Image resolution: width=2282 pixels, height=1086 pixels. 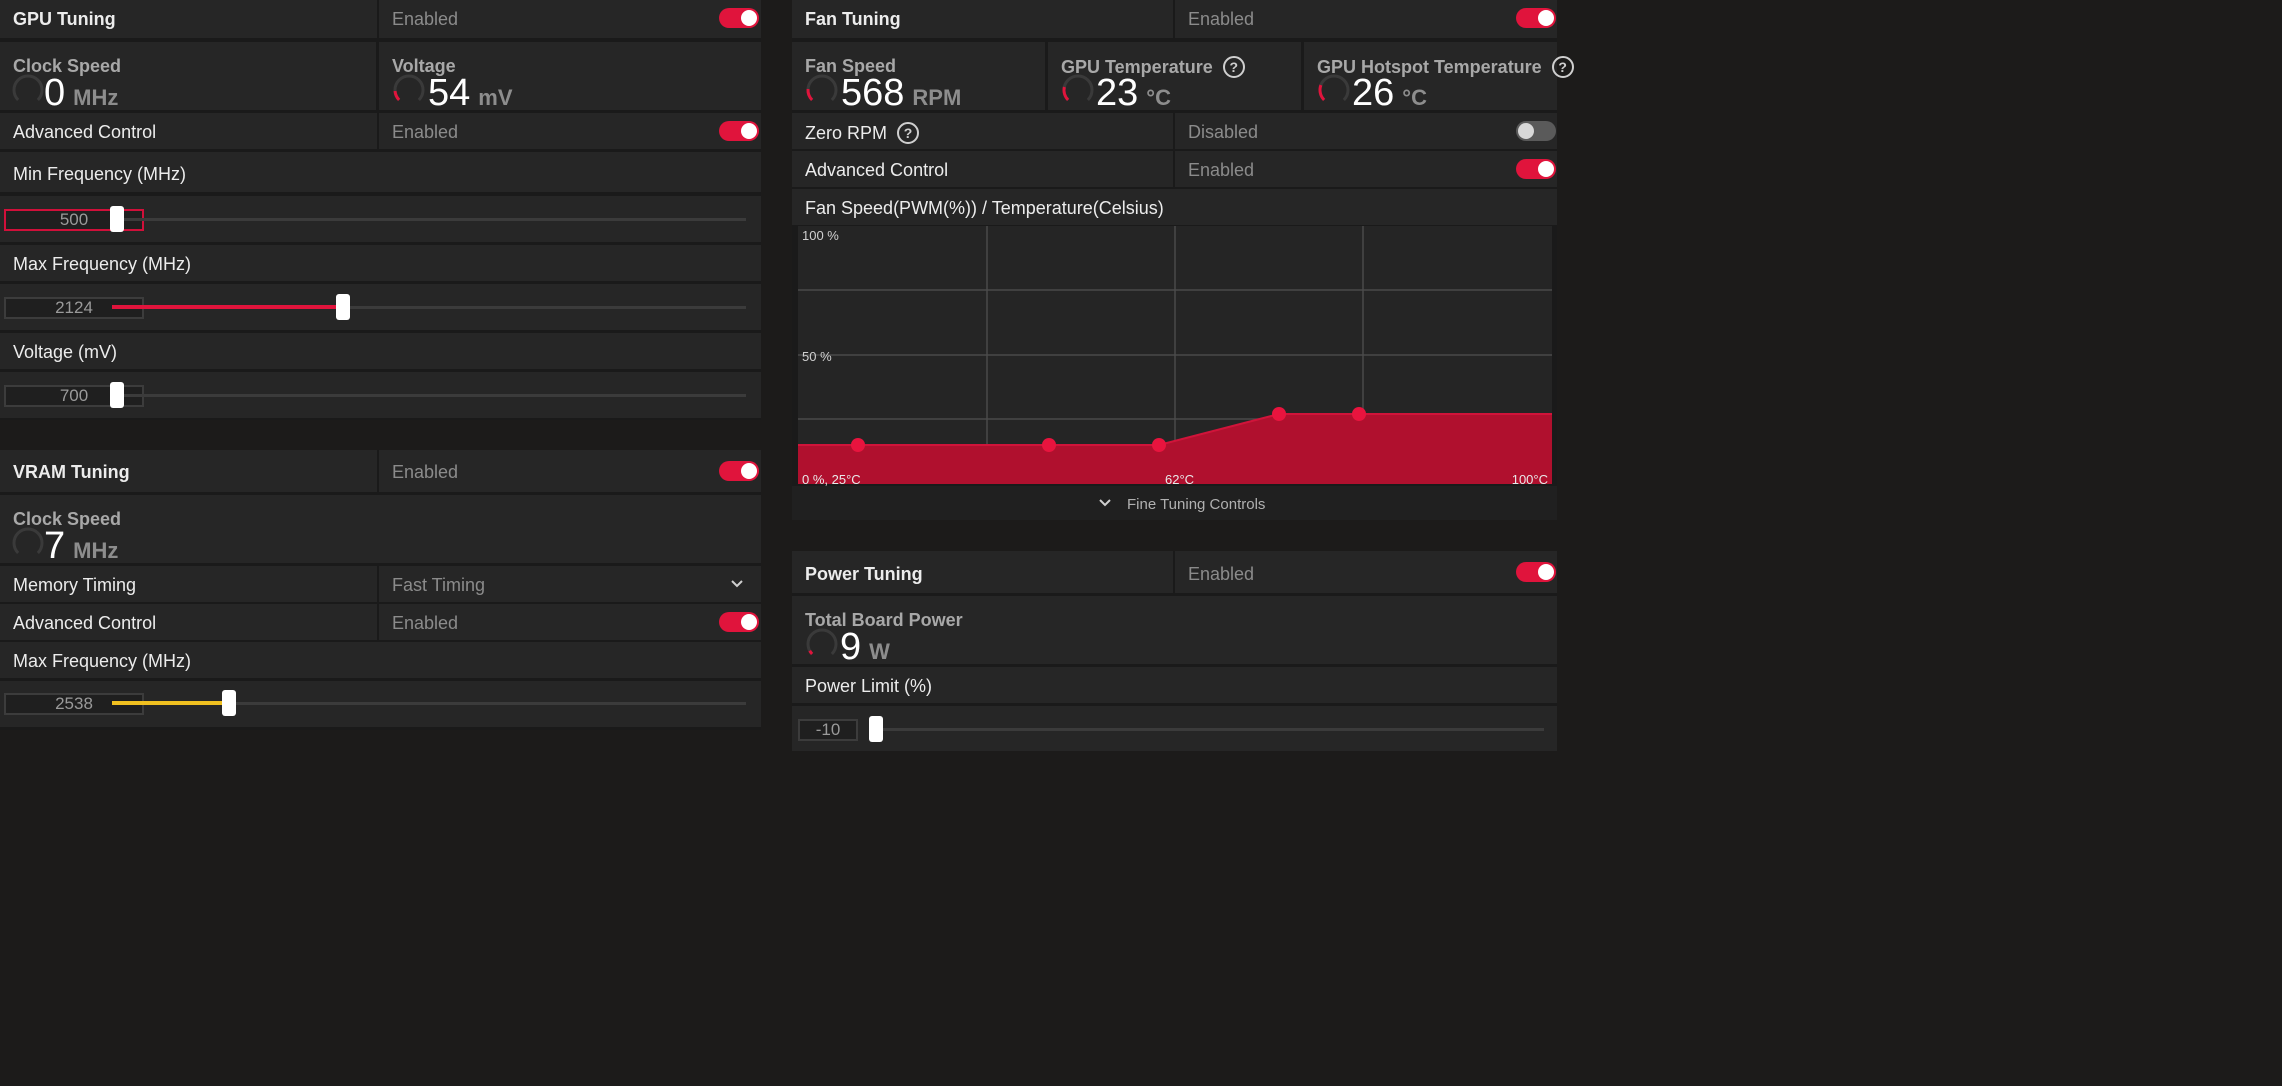 What do you see at coordinates (117, 219) in the screenshot?
I see `gpu-min-frequency-thumb` at bounding box center [117, 219].